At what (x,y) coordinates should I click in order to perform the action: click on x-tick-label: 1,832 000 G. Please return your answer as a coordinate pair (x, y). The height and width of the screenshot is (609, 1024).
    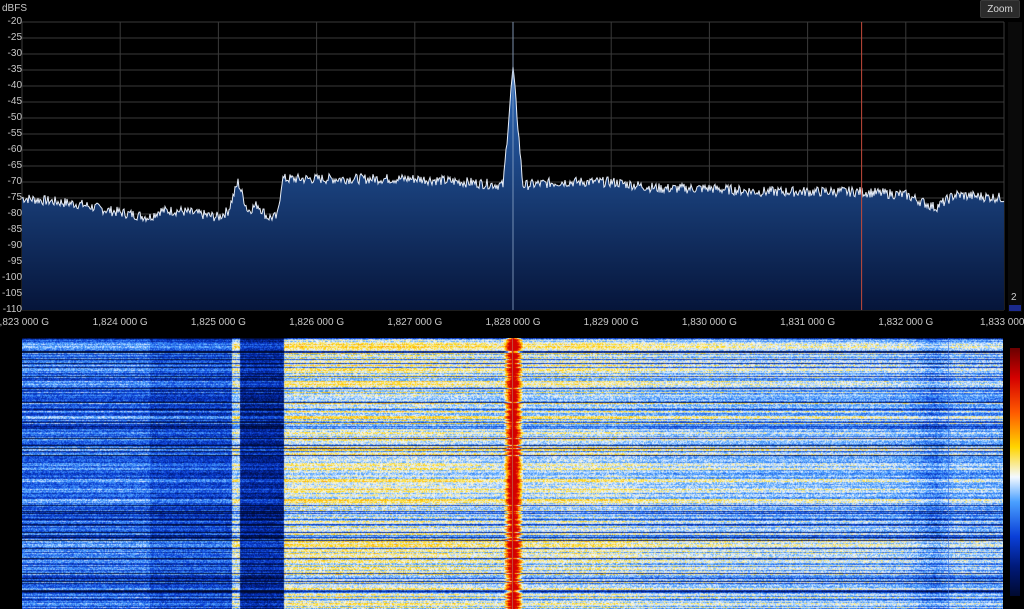
    Looking at the image, I should click on (906, 322).